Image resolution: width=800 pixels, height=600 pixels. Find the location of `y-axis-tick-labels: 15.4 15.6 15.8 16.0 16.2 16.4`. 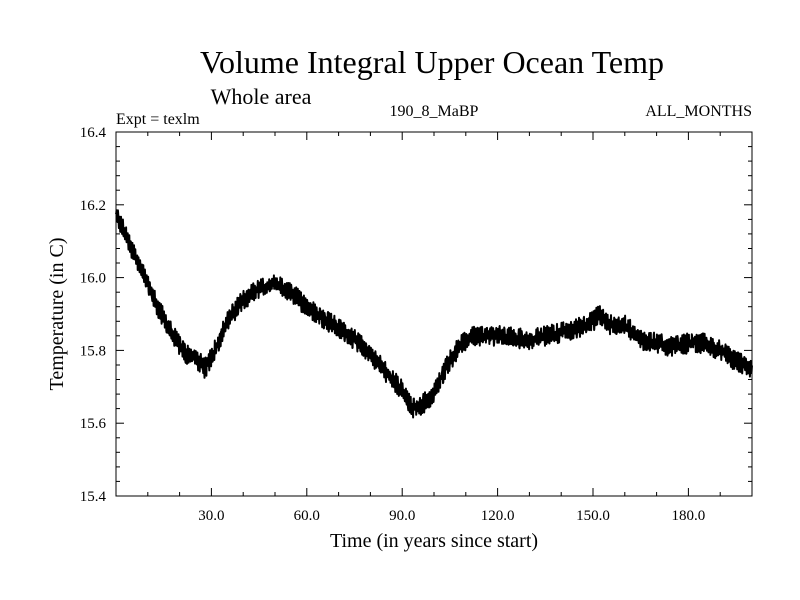

y-axis-tick-labels: 15.4 15.6 15.8 16.0 16.2 16.4 is located at coordinates (93, 315).